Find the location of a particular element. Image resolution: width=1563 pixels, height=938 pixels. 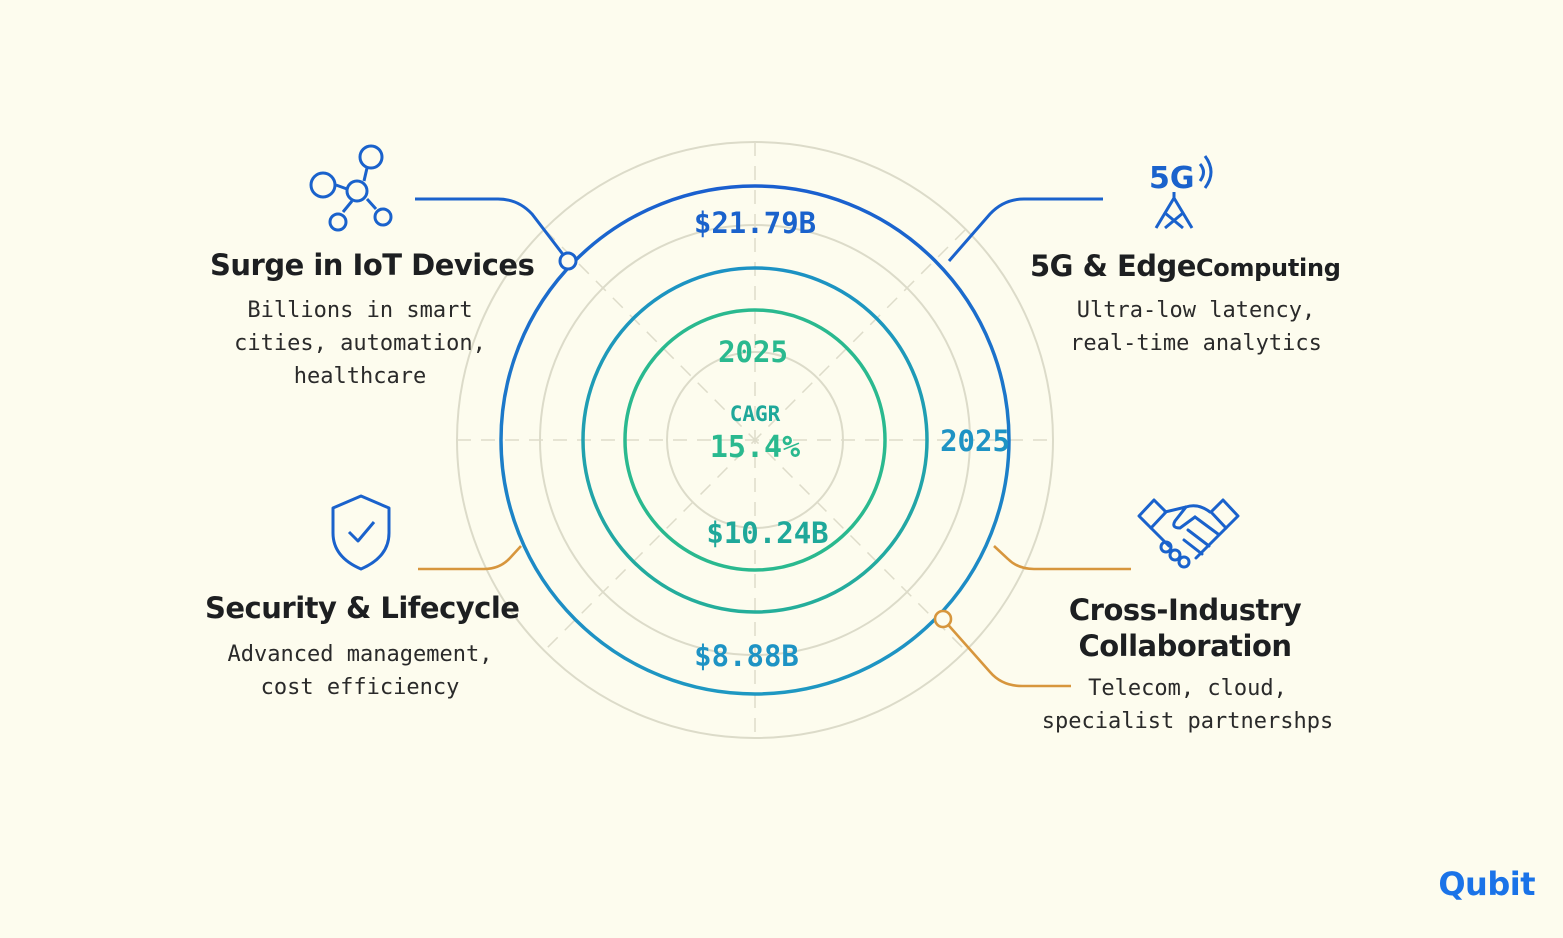

connector-node-collab is located at coordinates (943, 619).